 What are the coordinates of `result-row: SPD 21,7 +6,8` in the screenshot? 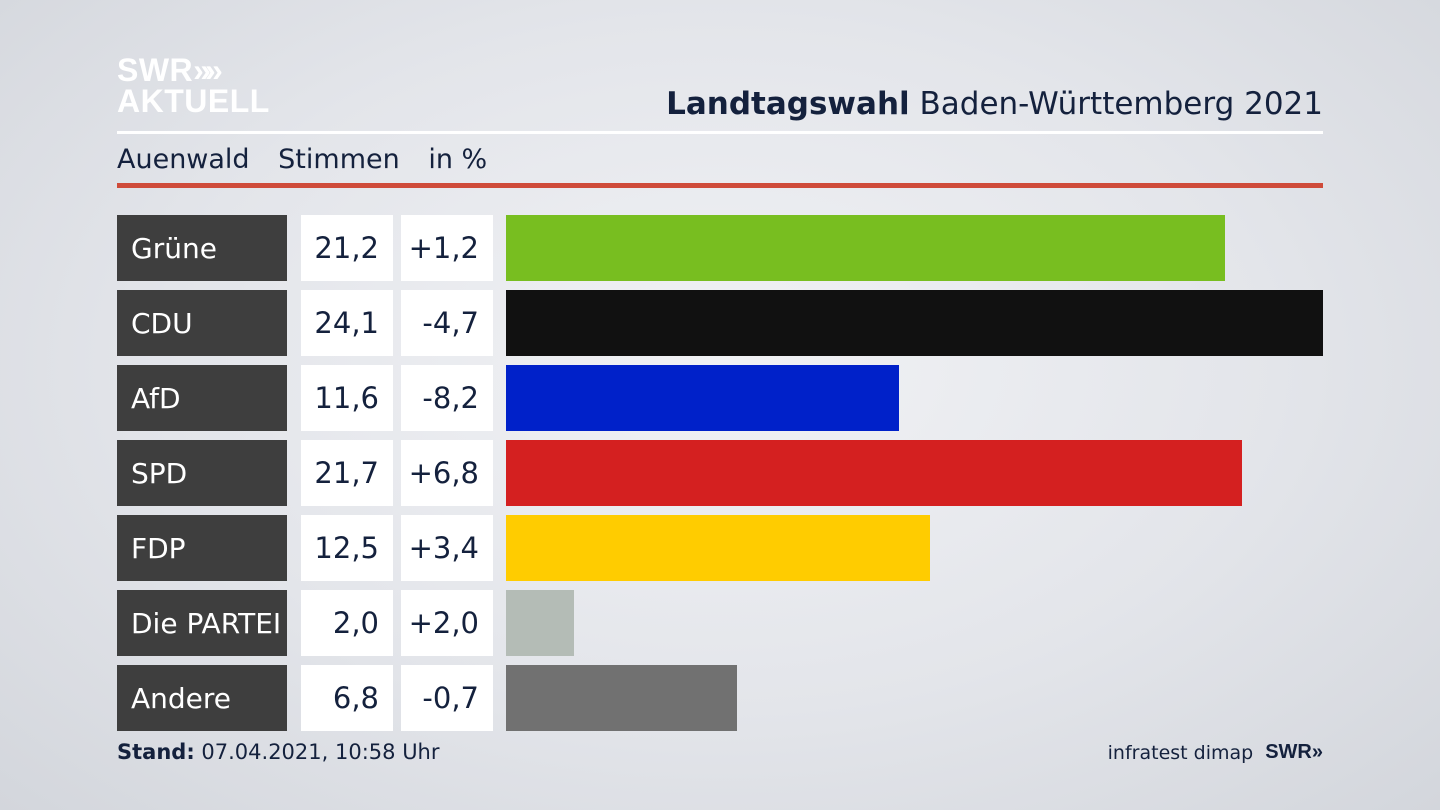 It's located at (720, 473).